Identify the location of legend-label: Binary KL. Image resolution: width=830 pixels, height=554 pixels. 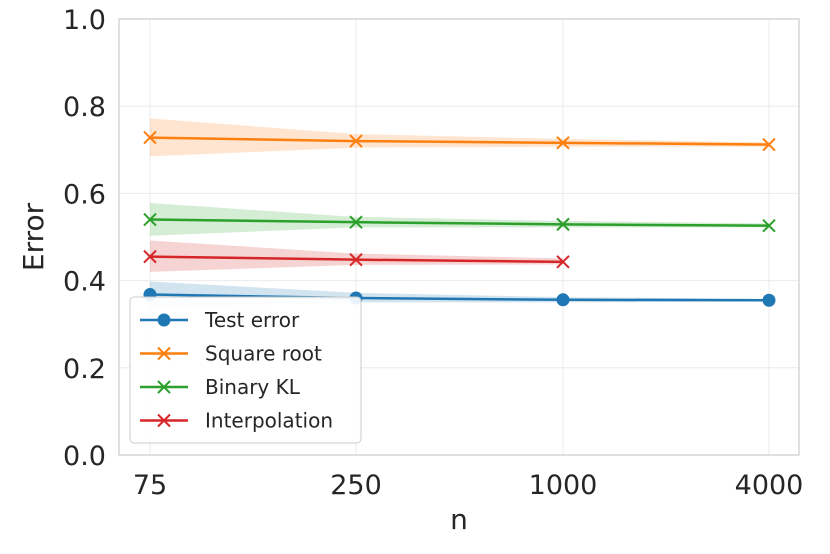
(253, 387).